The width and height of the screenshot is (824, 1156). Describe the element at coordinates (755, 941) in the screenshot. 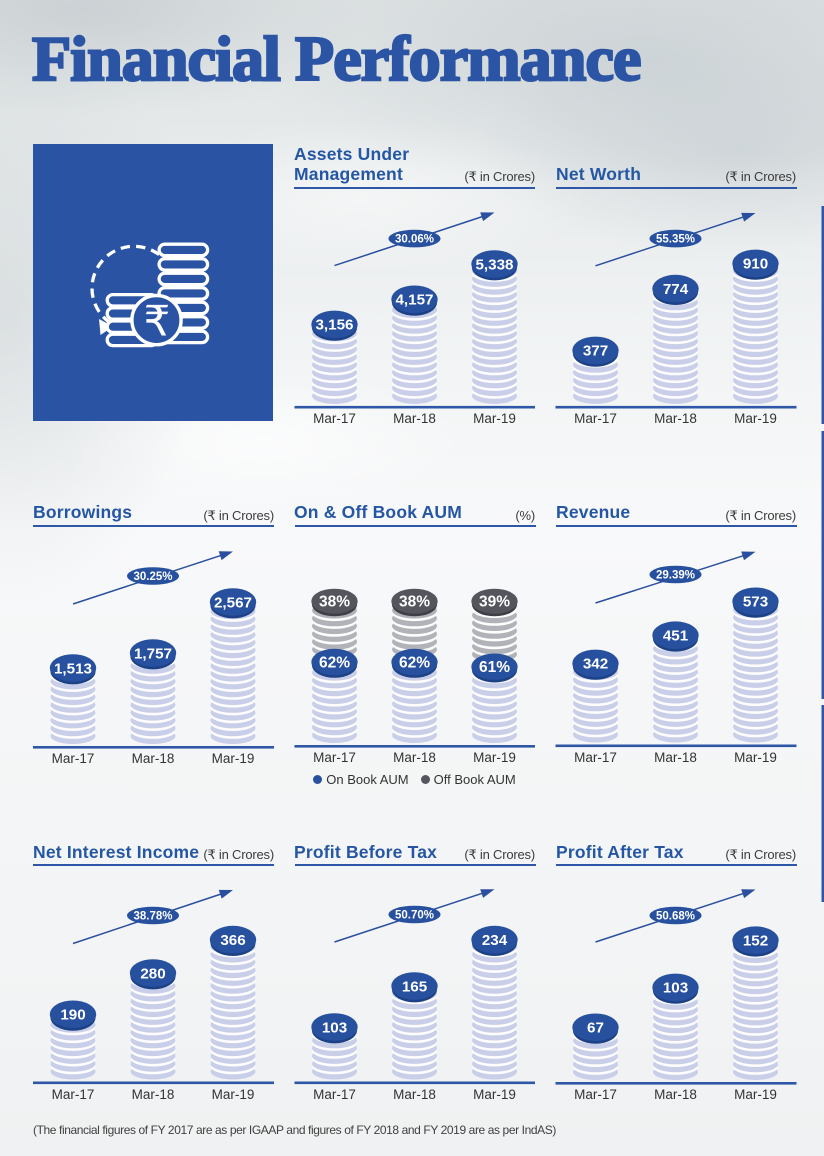

I see `svg-text: 152` at that location.